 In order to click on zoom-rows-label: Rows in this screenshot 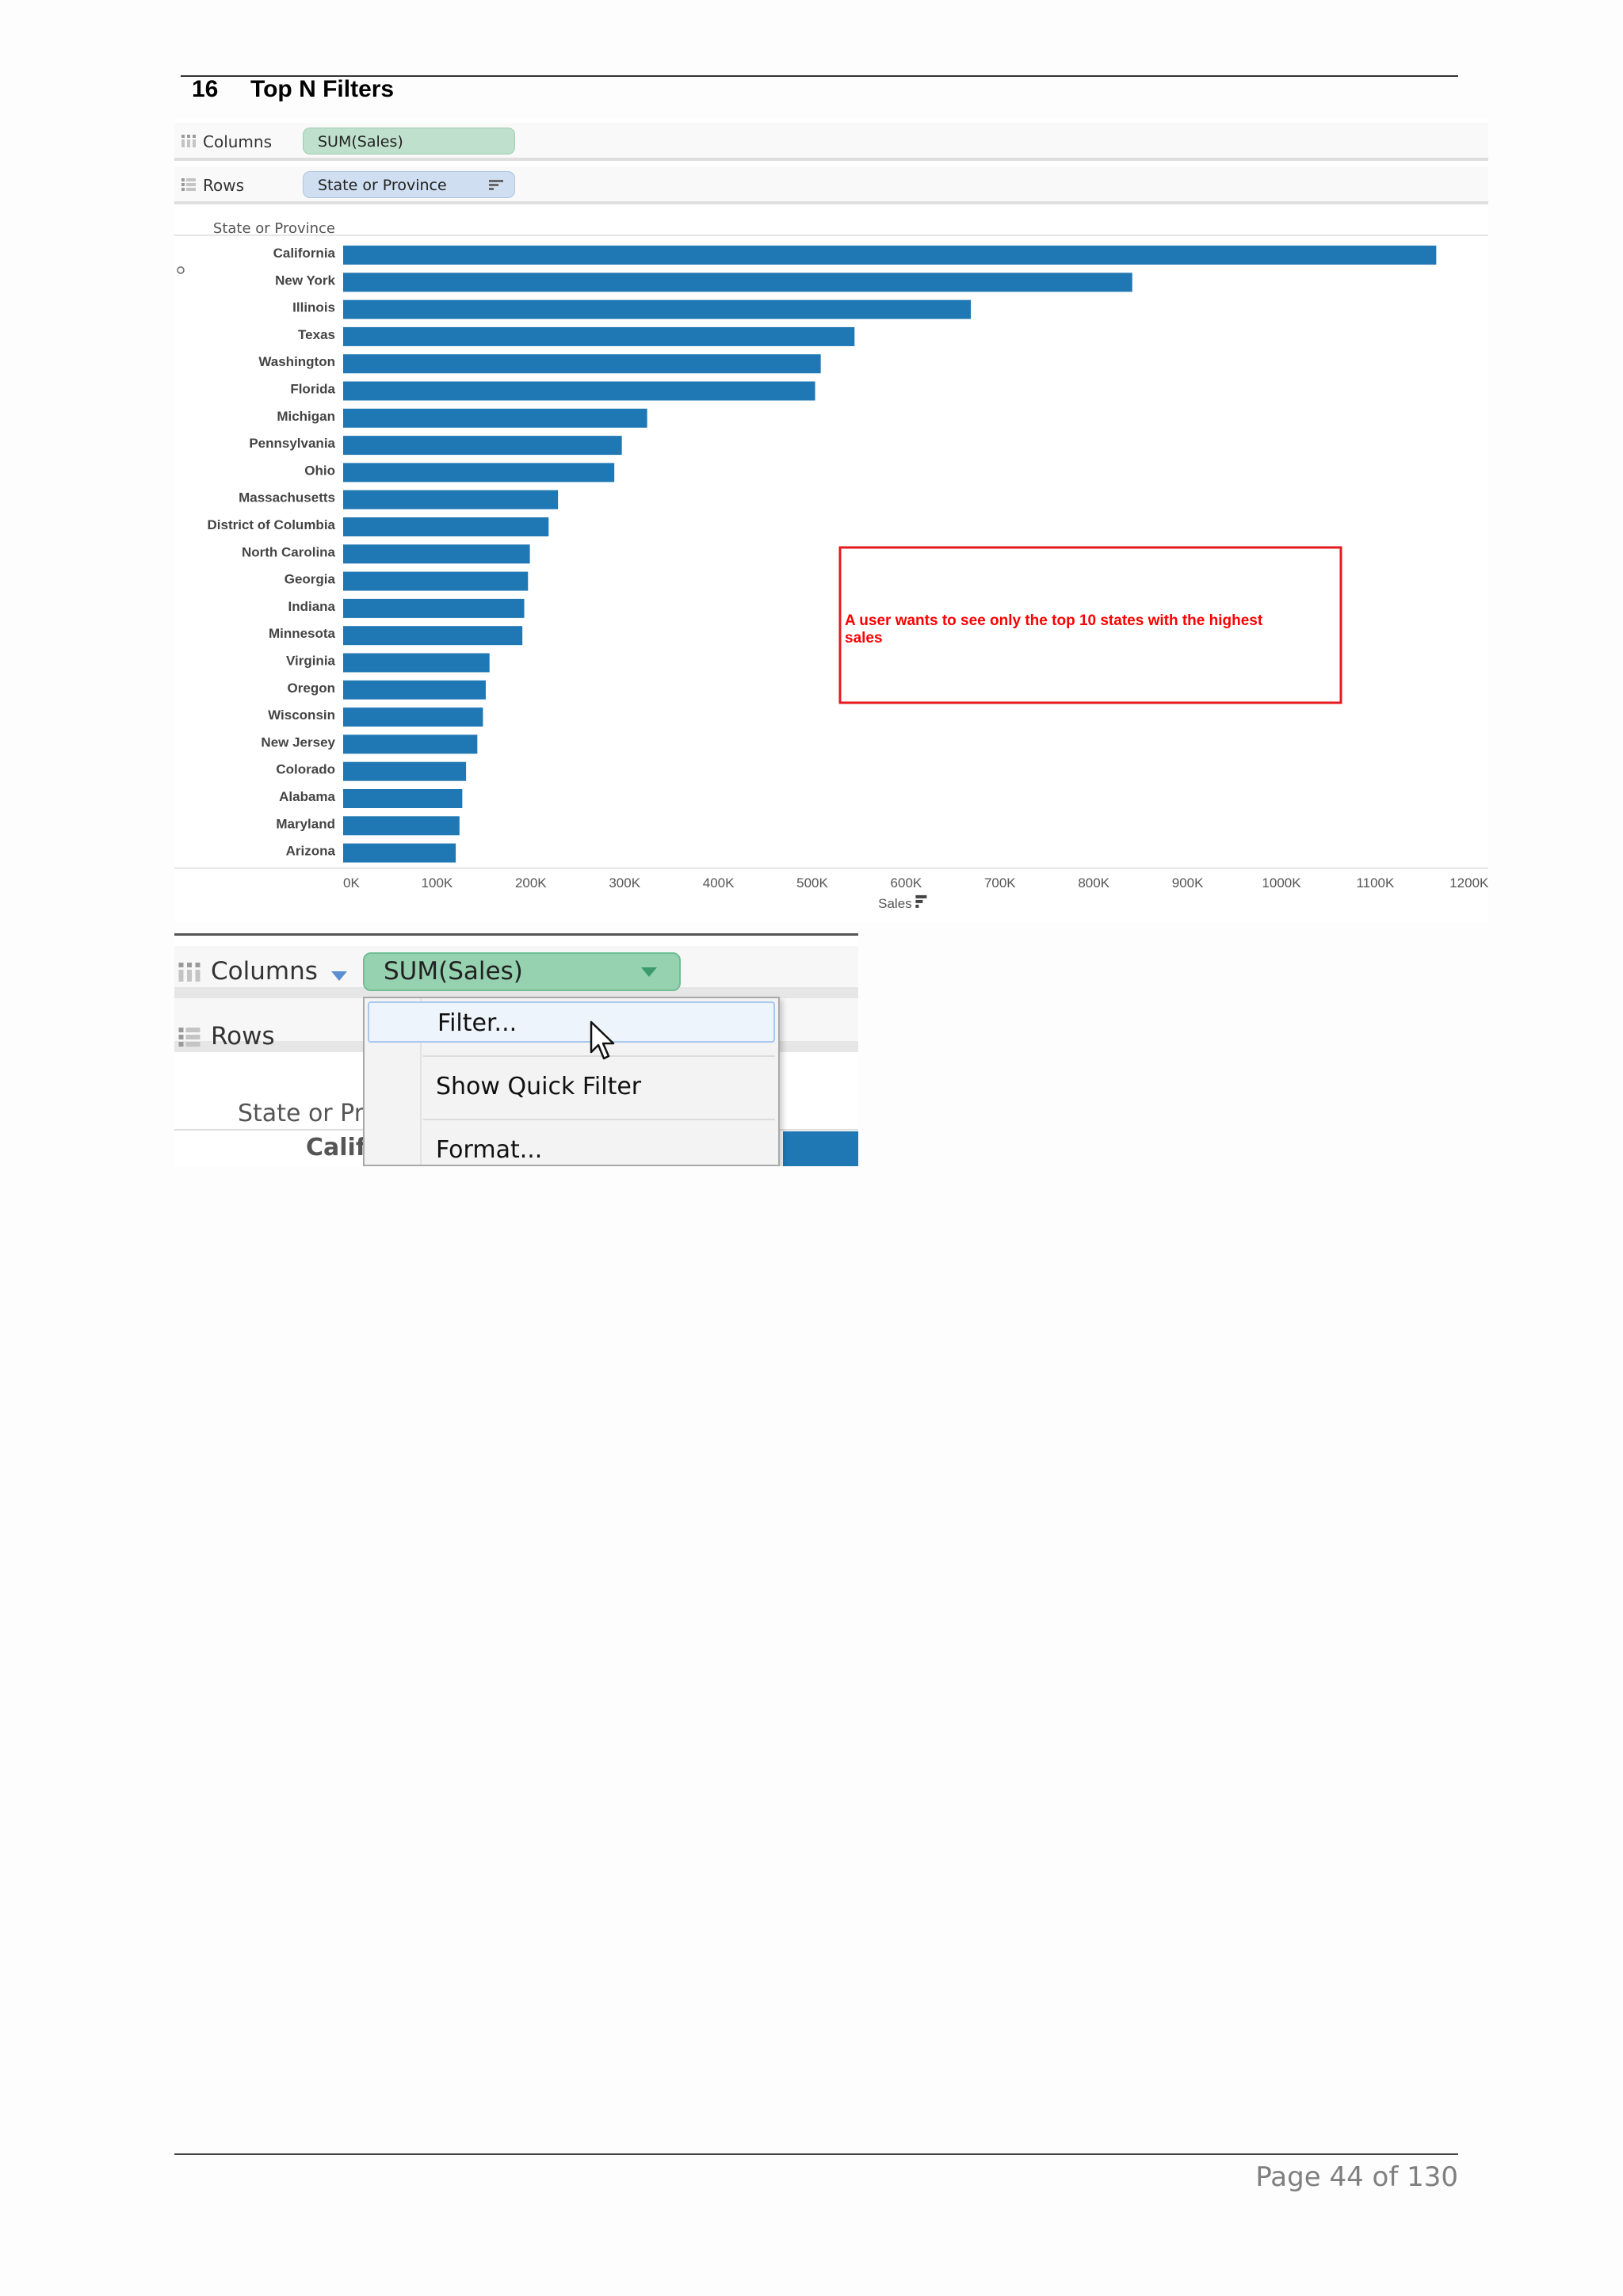, I will do `click(243, 1036)`.